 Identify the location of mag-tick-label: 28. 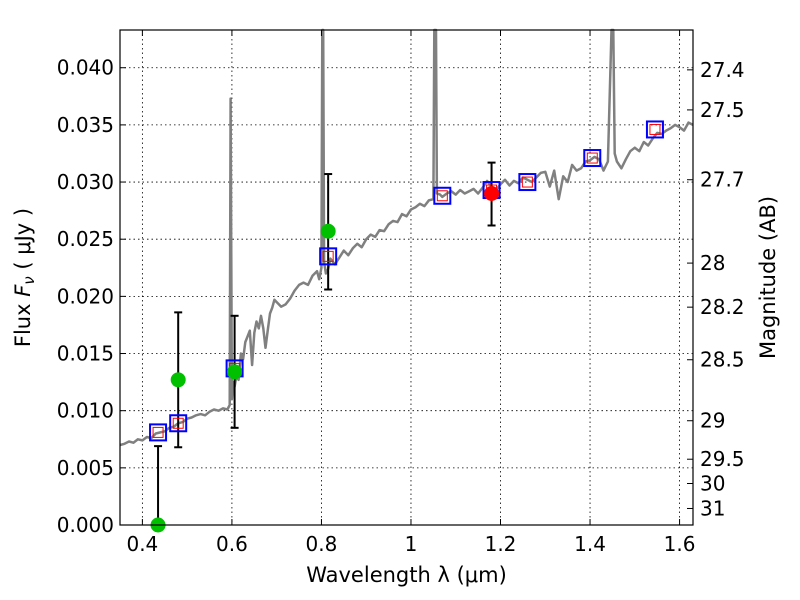
(712, 263).